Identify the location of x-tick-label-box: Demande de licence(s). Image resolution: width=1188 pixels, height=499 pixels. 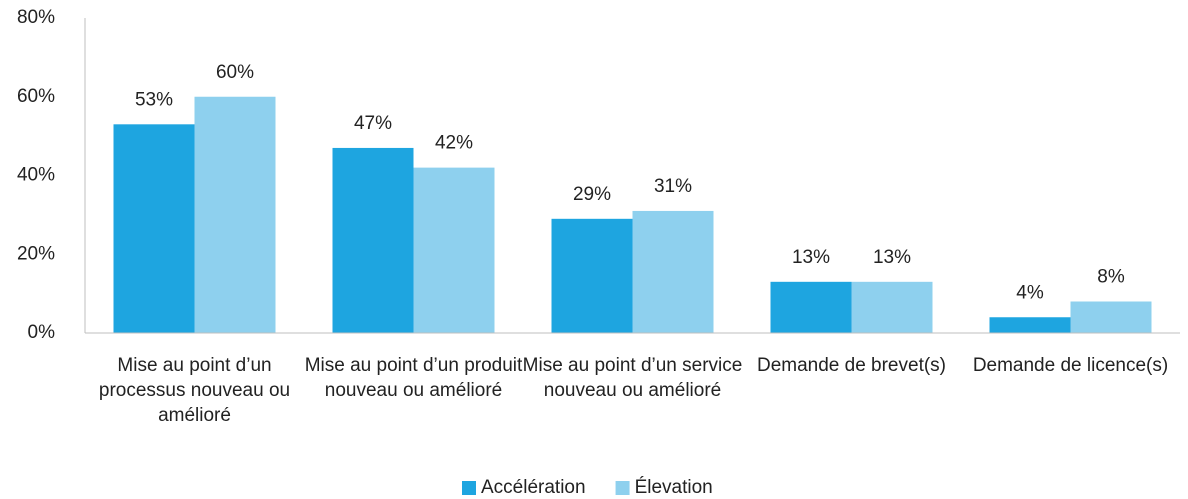
(1070, 365).